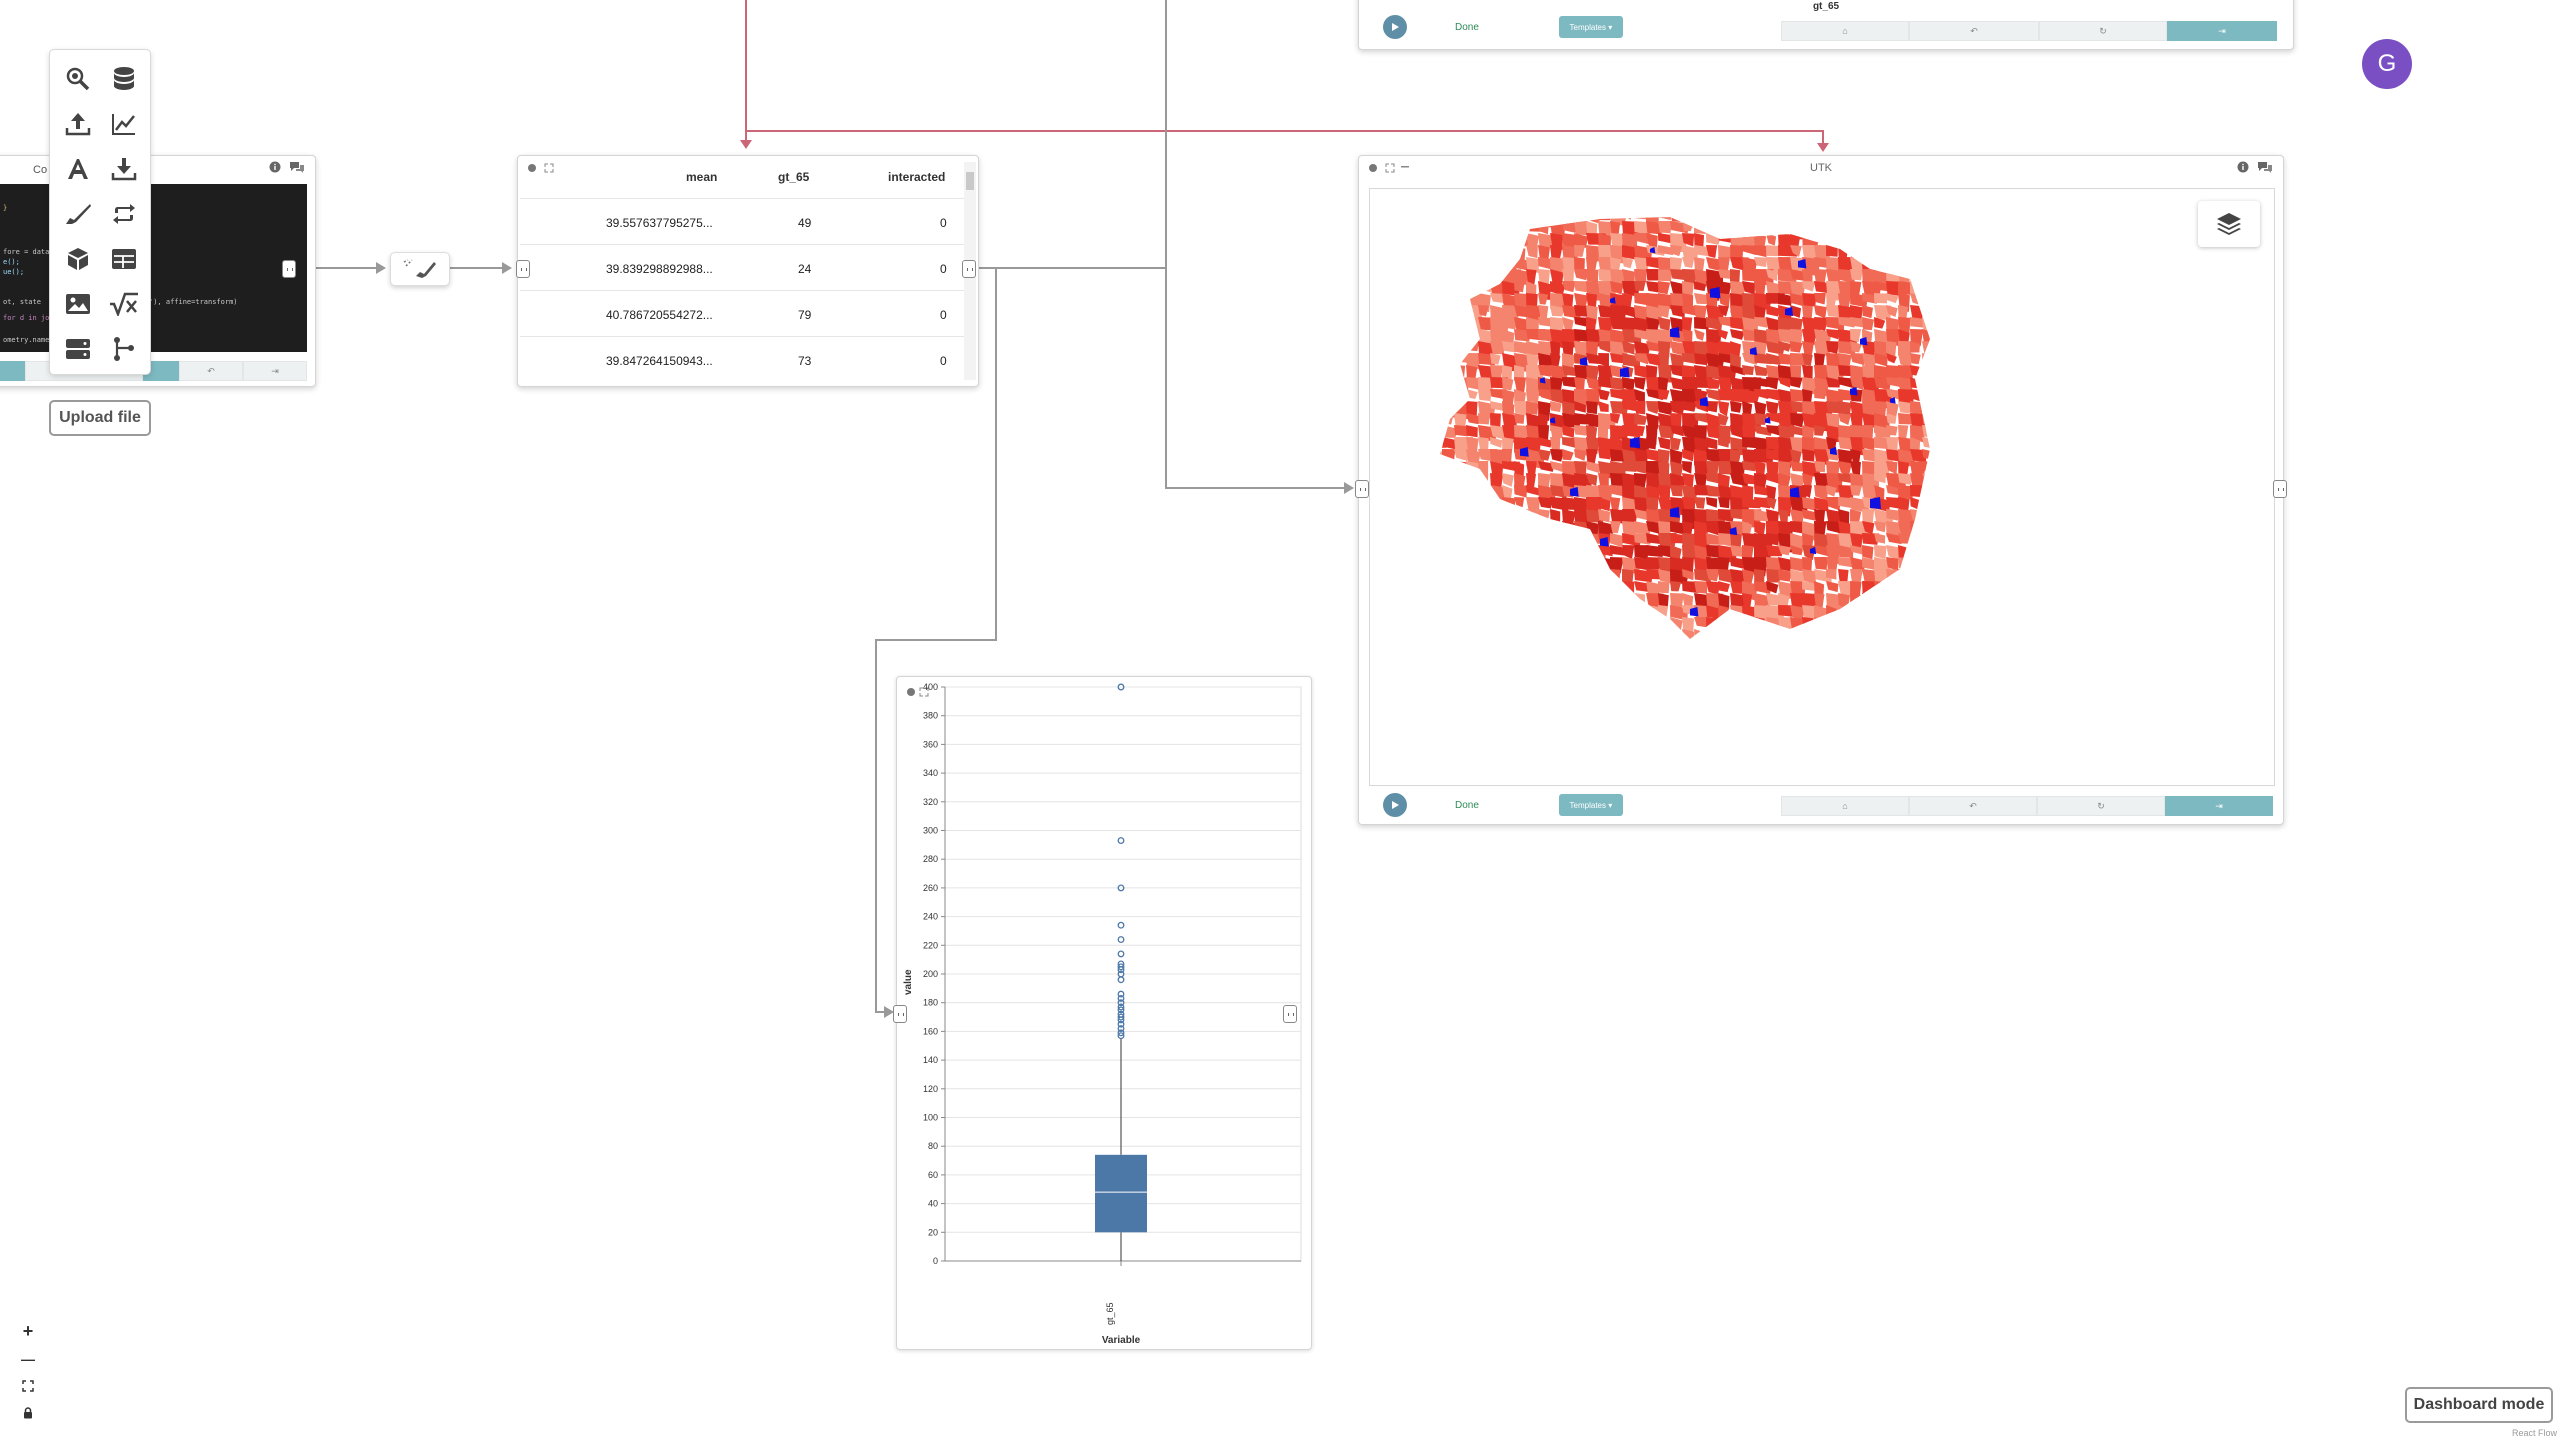 The width and height of the screenshot is (2560, 1439). What do you see at coordinates (124, 213) in the screenshot?
I see `transform-tool` at bounding box center [124, 213].